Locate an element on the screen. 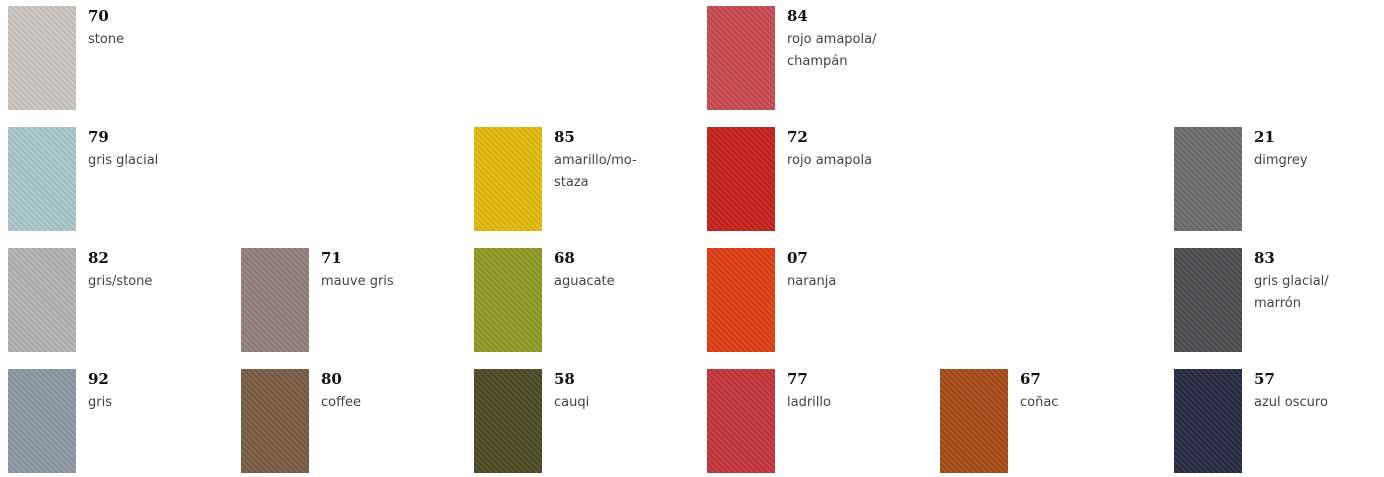 The height and width of the screenshot is (477, 1384). swatch-name: staza is located at coordinates (571, 182).